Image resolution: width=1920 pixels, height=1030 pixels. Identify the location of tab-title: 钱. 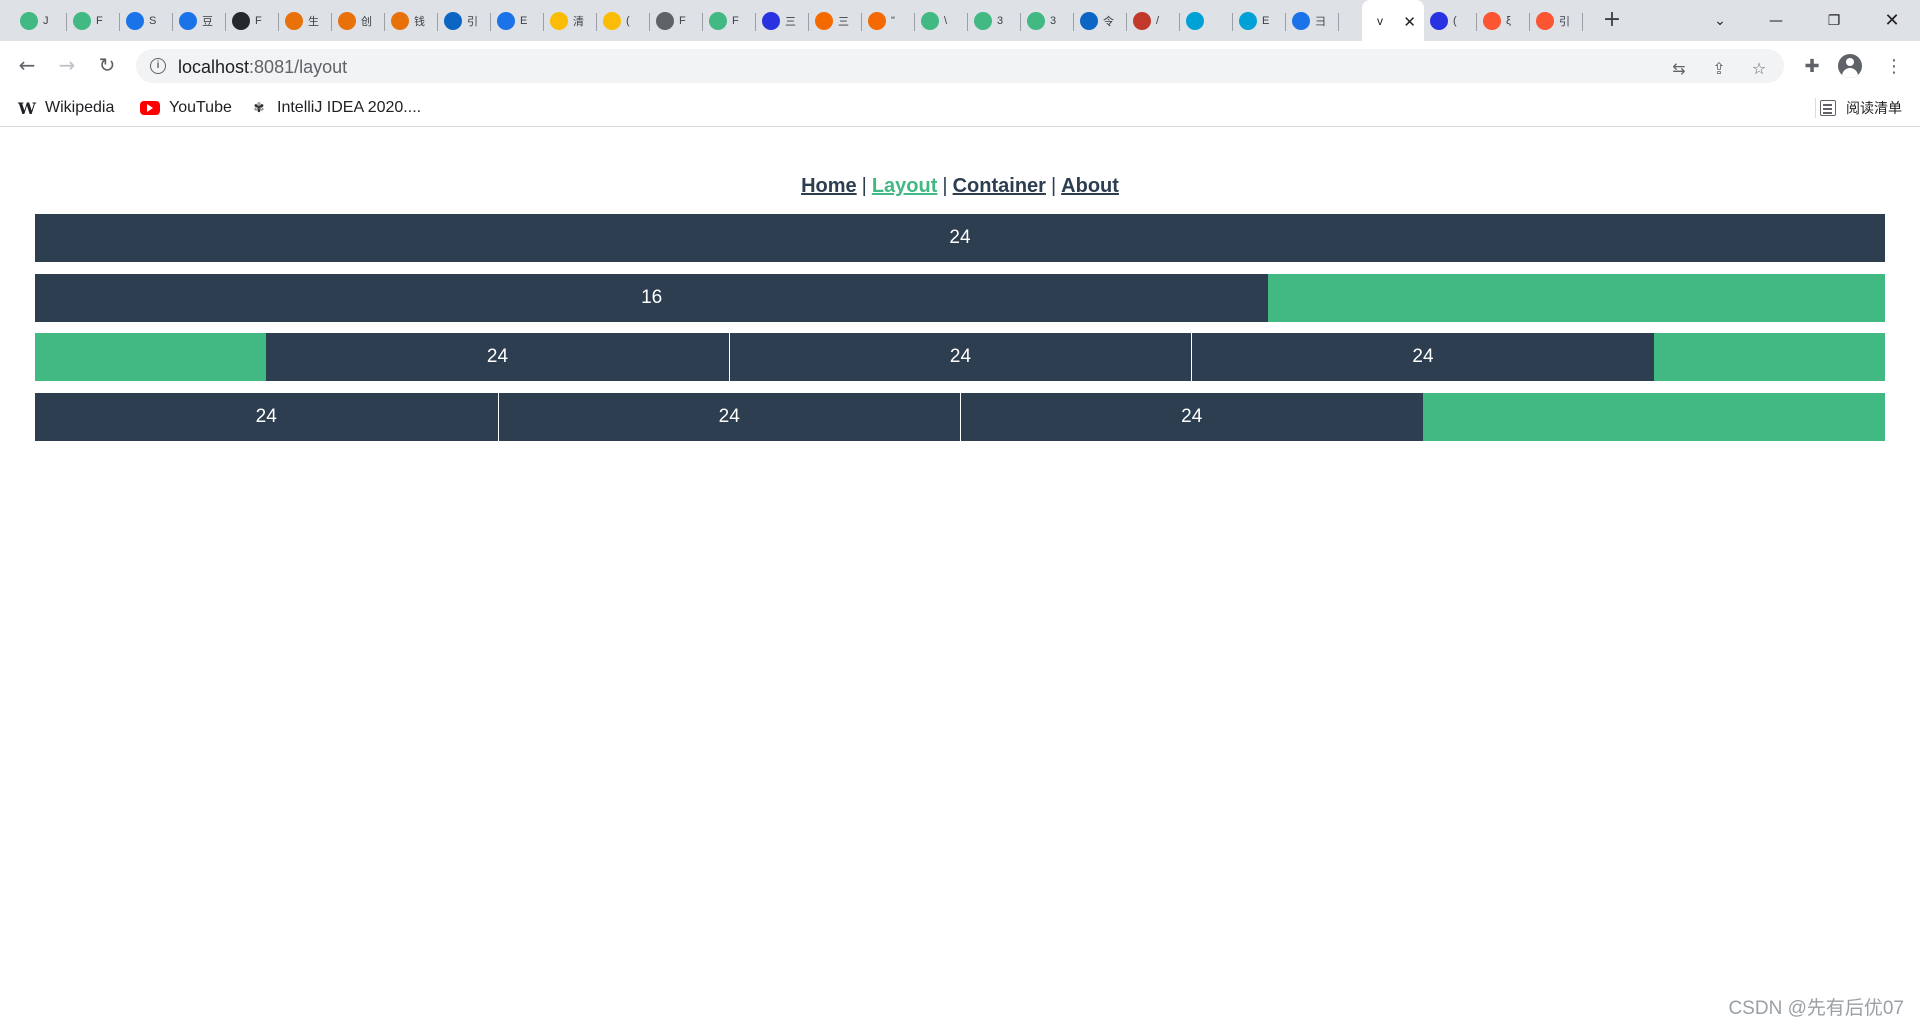
(419, 22).